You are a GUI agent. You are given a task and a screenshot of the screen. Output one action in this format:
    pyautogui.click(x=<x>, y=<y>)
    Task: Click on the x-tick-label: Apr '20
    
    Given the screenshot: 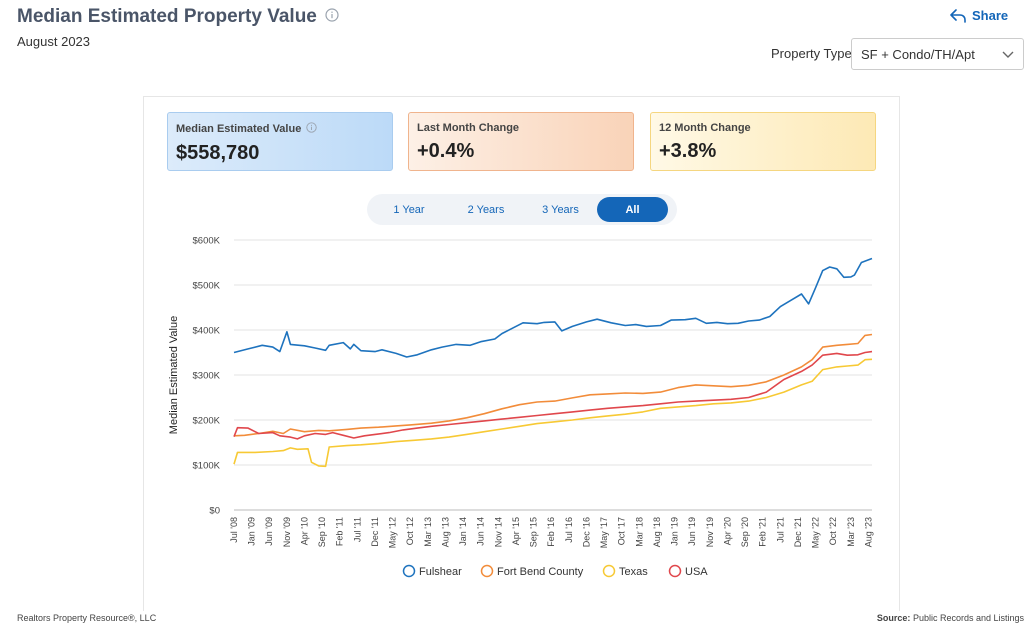 What is the action you would take?
    pyautogui.click(x=727, y=531)
    